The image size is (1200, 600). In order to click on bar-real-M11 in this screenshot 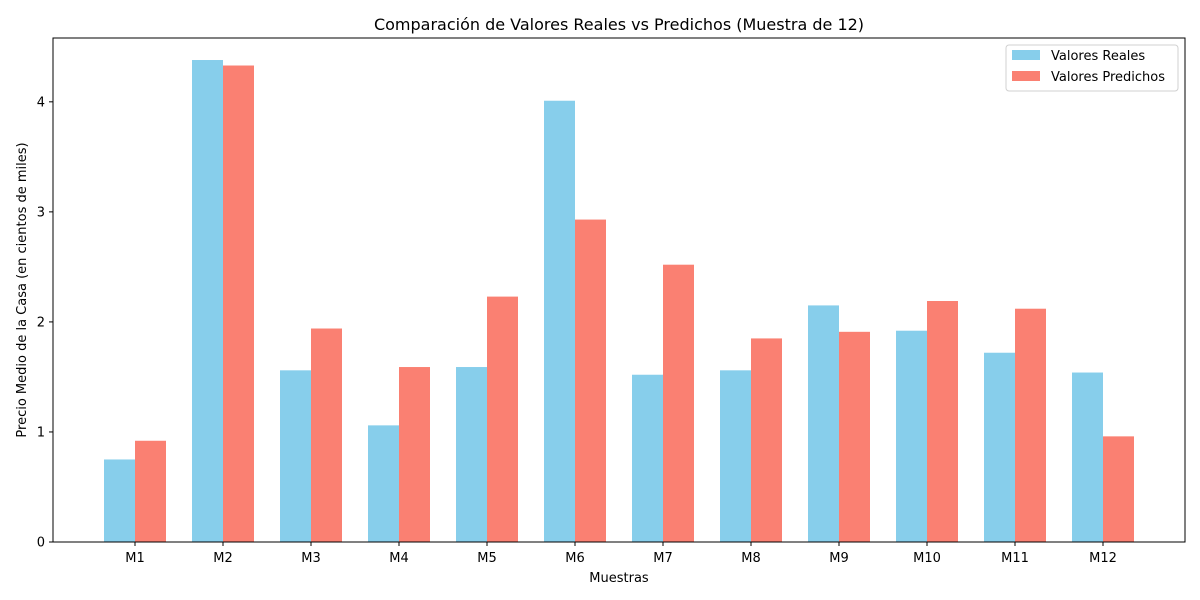, I will do `click(999, 447)`.